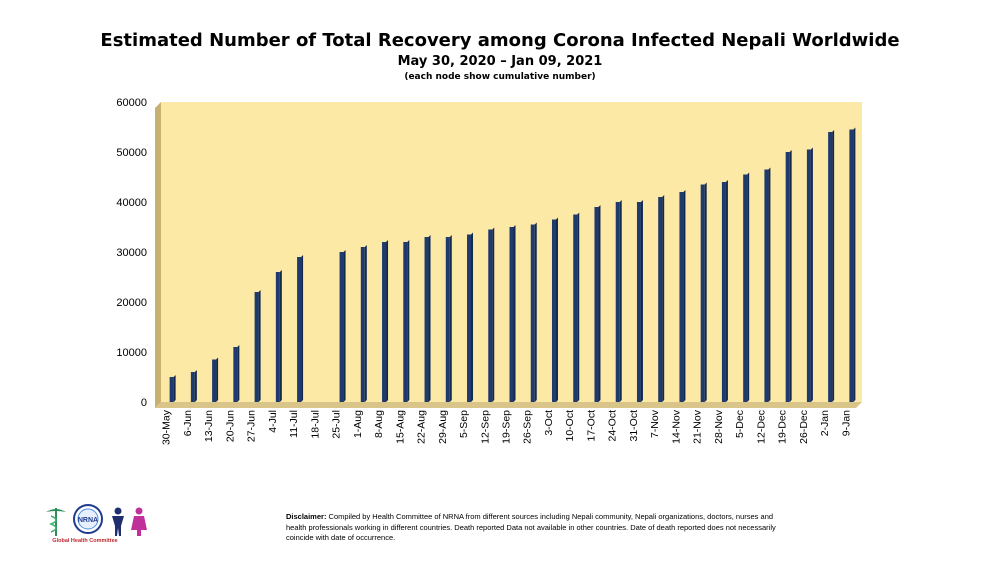 The height and width of the screenshot is (563, 1000). I want to click on x-tick-label: 11-Jul, so click(294, 424).